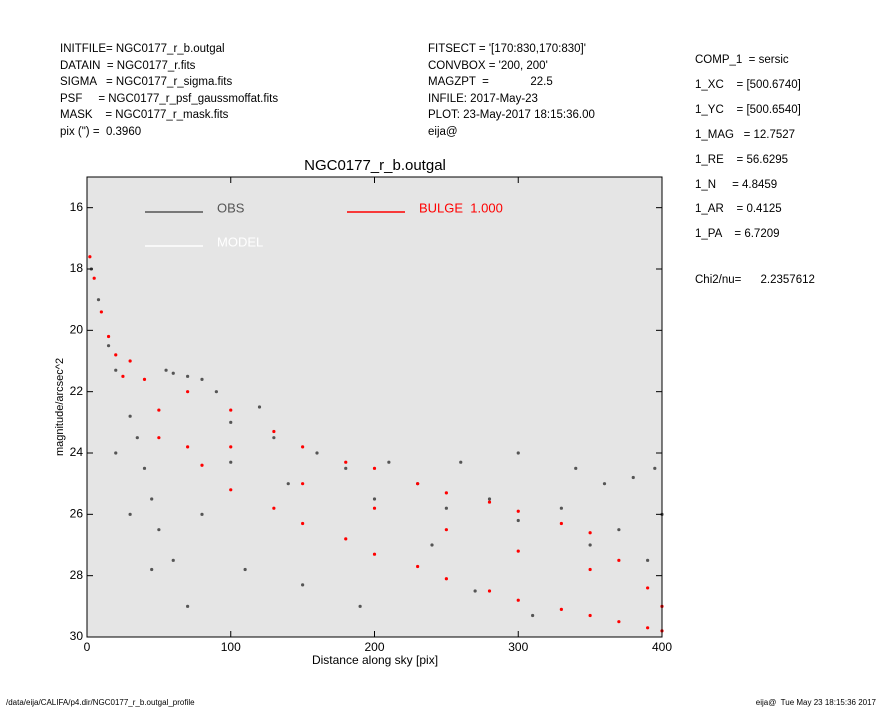 This screenshot has width=885, height=708. What do you see at coordinates (375, 660) in the screenshot?
I see `x-axis-label: Distance along sky [pix]` at bounding box center [375, 660].